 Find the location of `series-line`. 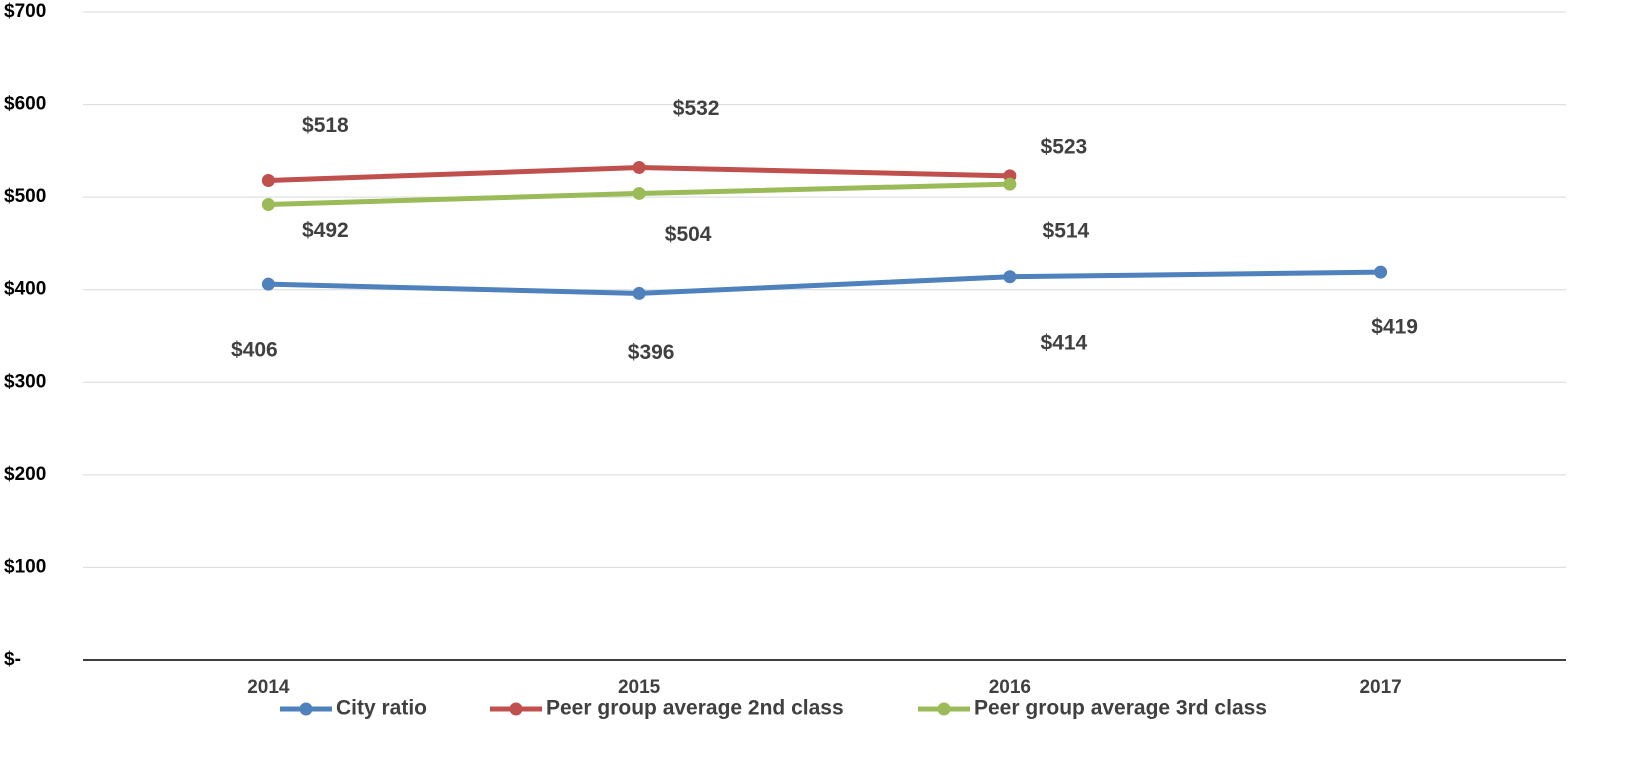

series-line is located at coordinates (824, 282).